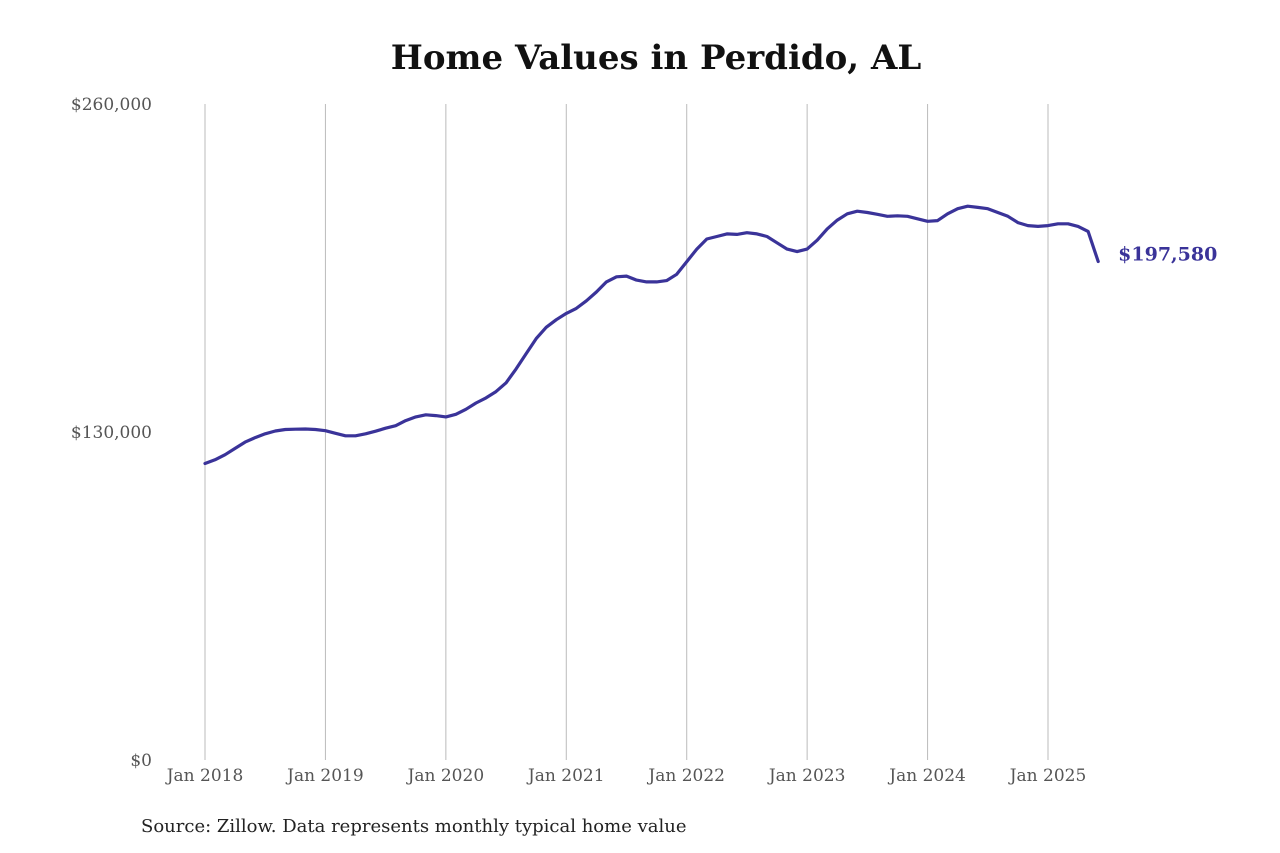 Image resolution: width=1280 pixels, height=853 pixels. I want to click on y-tick-label: $130,000, so click(111, 433).